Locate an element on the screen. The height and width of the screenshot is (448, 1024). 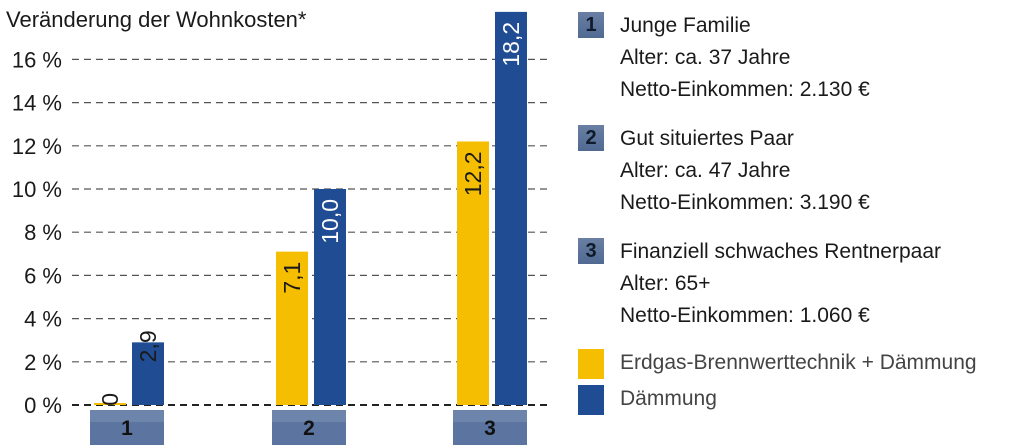
category-label: 3 is located at coordinates (490, 428).